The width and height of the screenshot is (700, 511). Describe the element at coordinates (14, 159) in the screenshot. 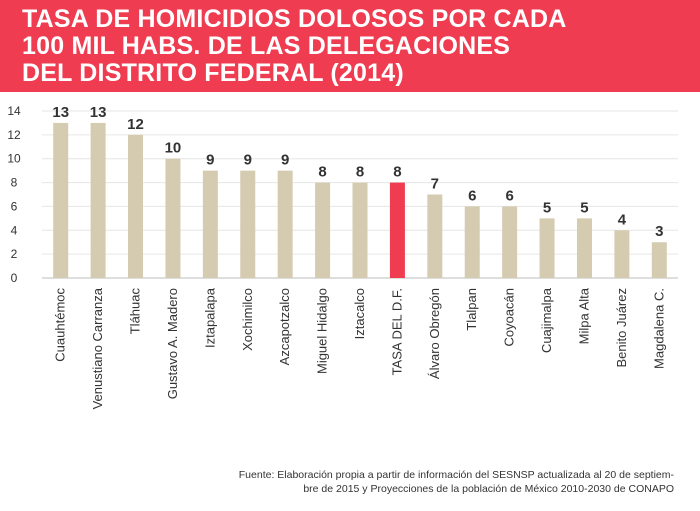

I see `y-tick-label: 10` at that location.